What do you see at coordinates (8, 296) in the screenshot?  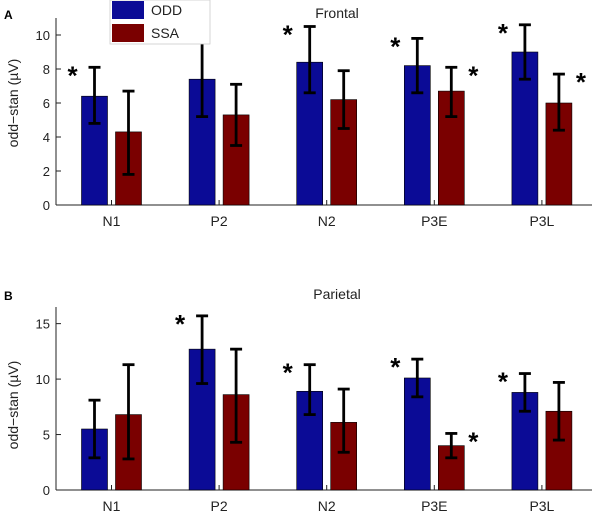 I see `panel-label-b: B` at bounding box center [8, 296].